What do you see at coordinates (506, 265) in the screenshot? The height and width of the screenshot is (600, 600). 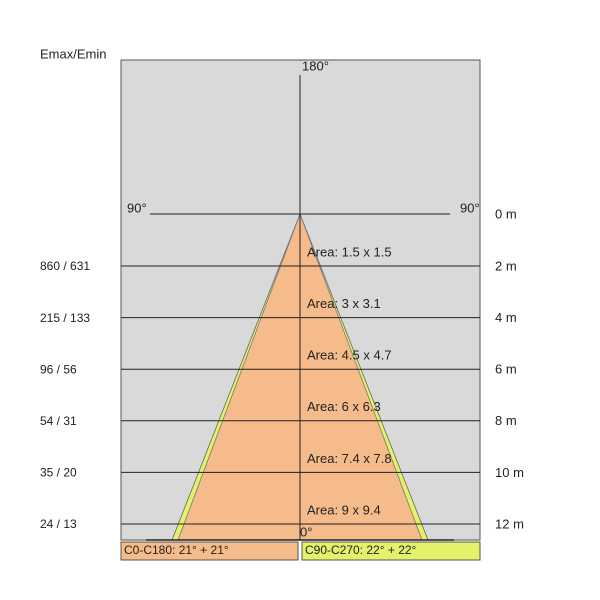 I see `distance-label: 2 m` at bounding box center [506, 265].